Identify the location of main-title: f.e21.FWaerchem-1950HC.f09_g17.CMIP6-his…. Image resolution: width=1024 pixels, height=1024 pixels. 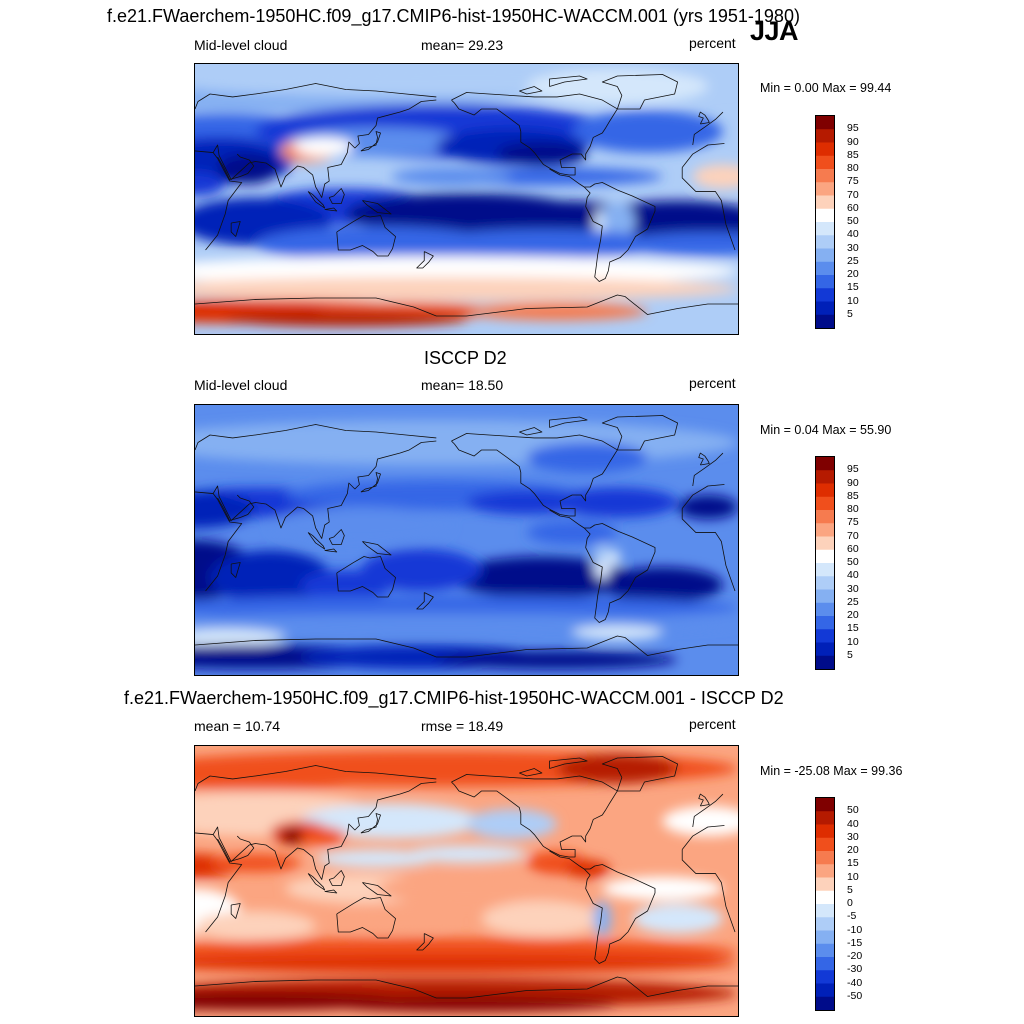
(453, 16).